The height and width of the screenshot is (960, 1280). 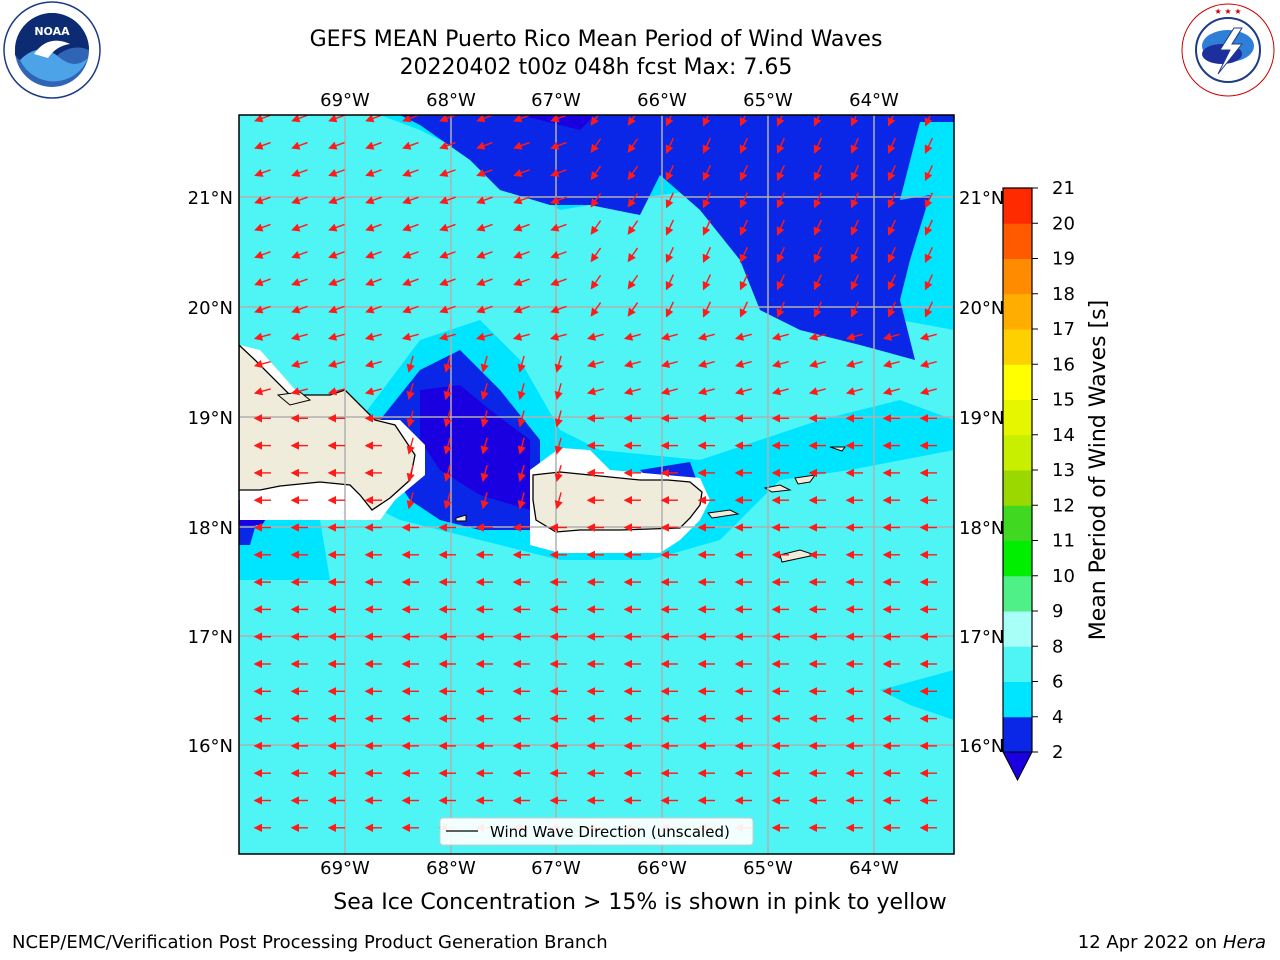 I want to click on map-subtitle: 20220402 t00z 048h fcst Max: 7.65, so click(x=596, y=67).